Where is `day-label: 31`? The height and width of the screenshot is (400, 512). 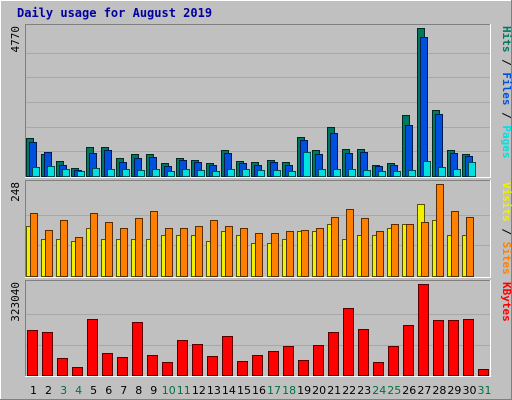 day-label: 31 is located at coordinates (485, 390).